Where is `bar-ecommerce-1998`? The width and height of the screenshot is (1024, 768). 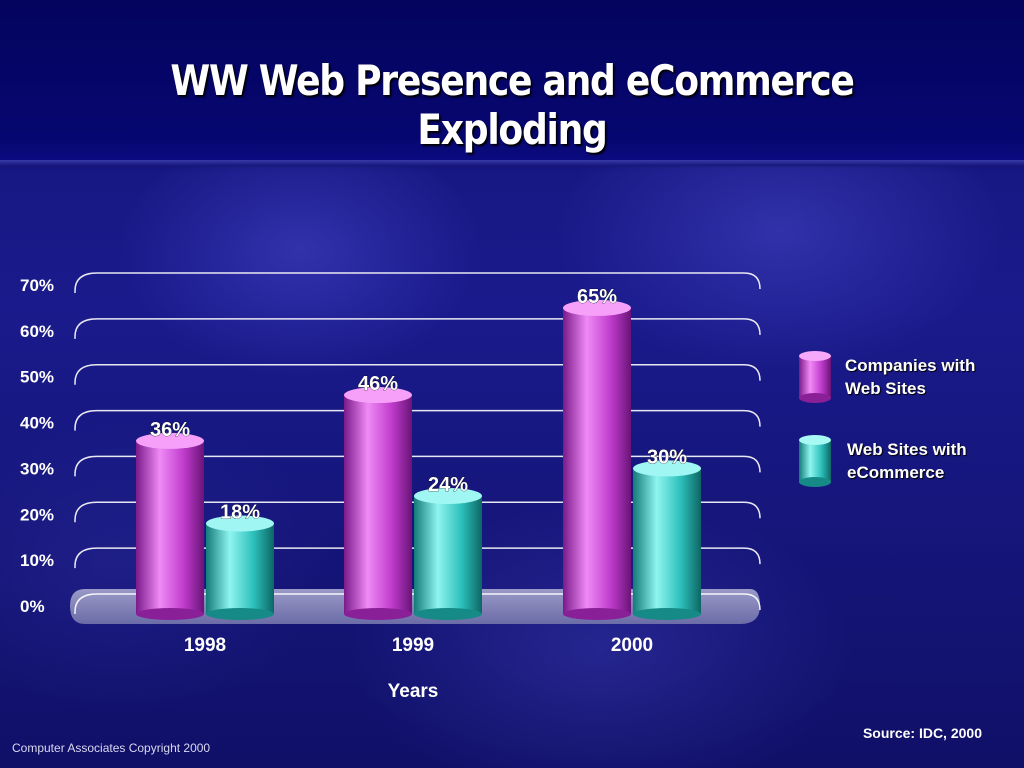 bar-ecommerce-1998 is located at coordinates (240, 567).